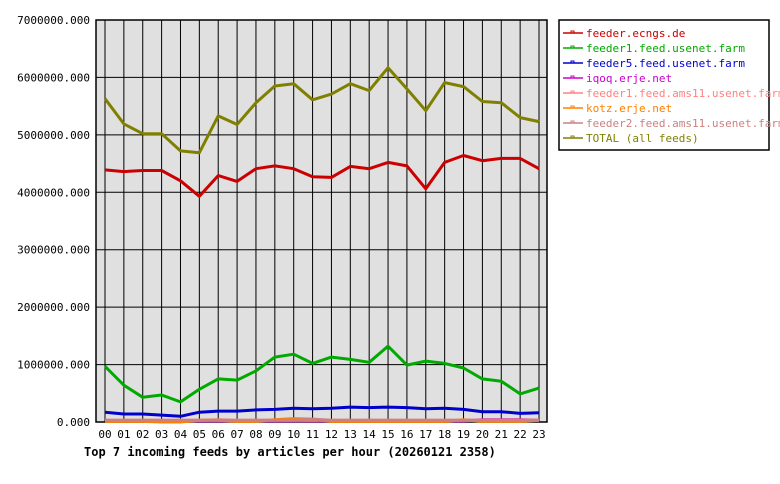 The height and width of the screenshot is (484, 780). Describe the element at coordinates (53, 135) in the screenshot. I see `y-tick-label: 5000000.000` at that location.